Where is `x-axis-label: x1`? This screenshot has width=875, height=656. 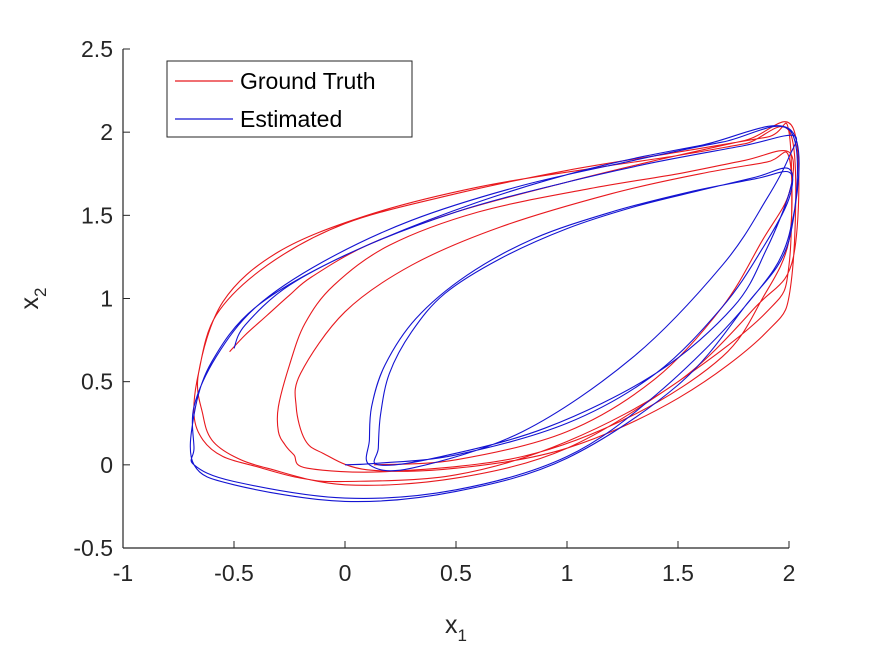
x-axis-label: x1 is located at coordinates (456, 628).